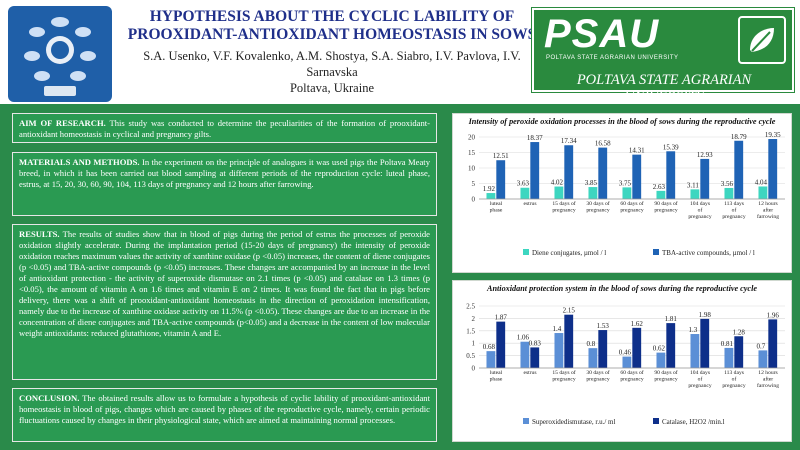 The image size is (800, 450). What do you see at coordinates (470, 307) in the screenshot?
I see `y-tick-label: 2.5` at bounding box center [470, 307].